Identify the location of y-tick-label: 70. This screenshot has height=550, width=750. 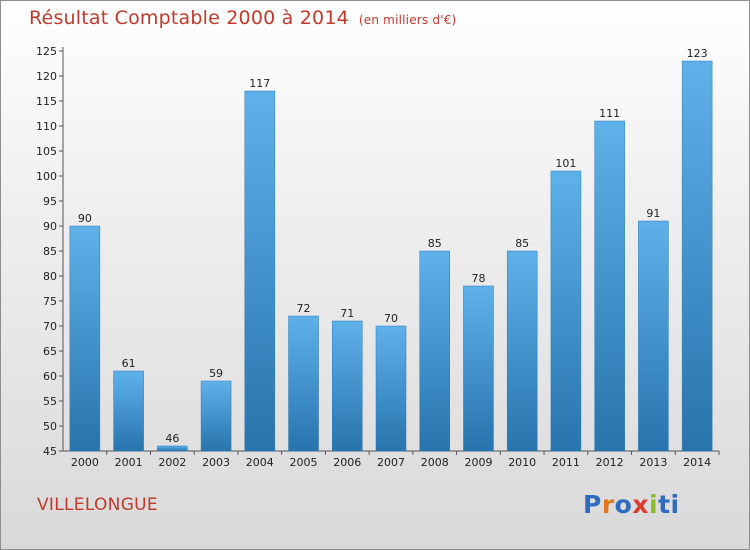
(50, 326).